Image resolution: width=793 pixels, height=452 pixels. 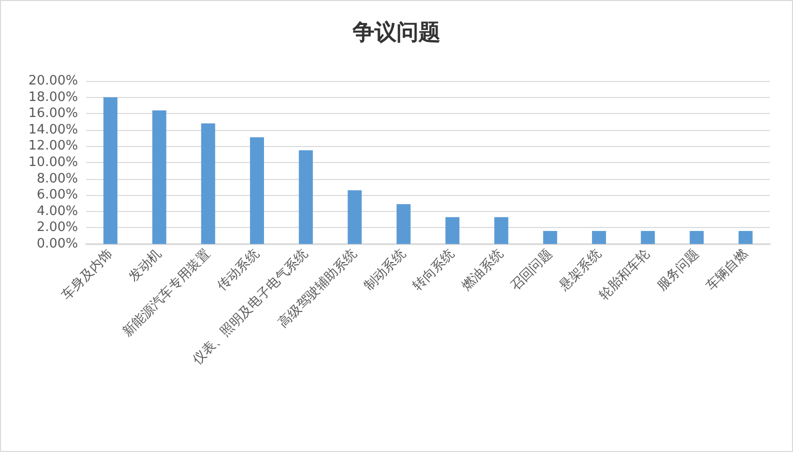 What do you see at coordinates (53, 97) in the screenshot?
I see `y-tick-label: 18.00%` at bounding box center [53, 97].